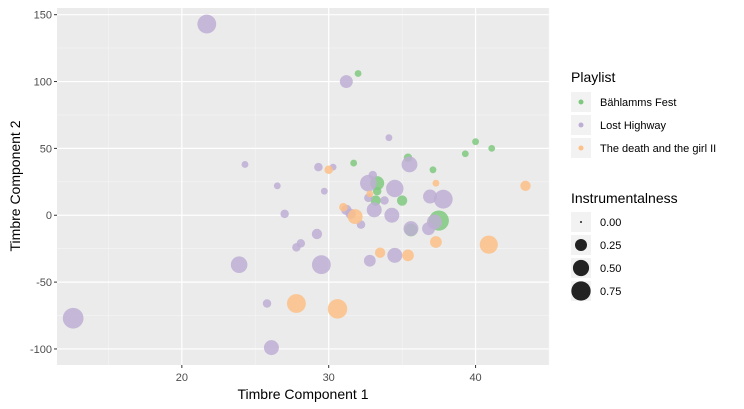 The image size is (744, 409). What do you see at coordinates (658, 149) in the screenshot?
I see `legend-label: The death and the girl II` at bounding box center [658, 149].